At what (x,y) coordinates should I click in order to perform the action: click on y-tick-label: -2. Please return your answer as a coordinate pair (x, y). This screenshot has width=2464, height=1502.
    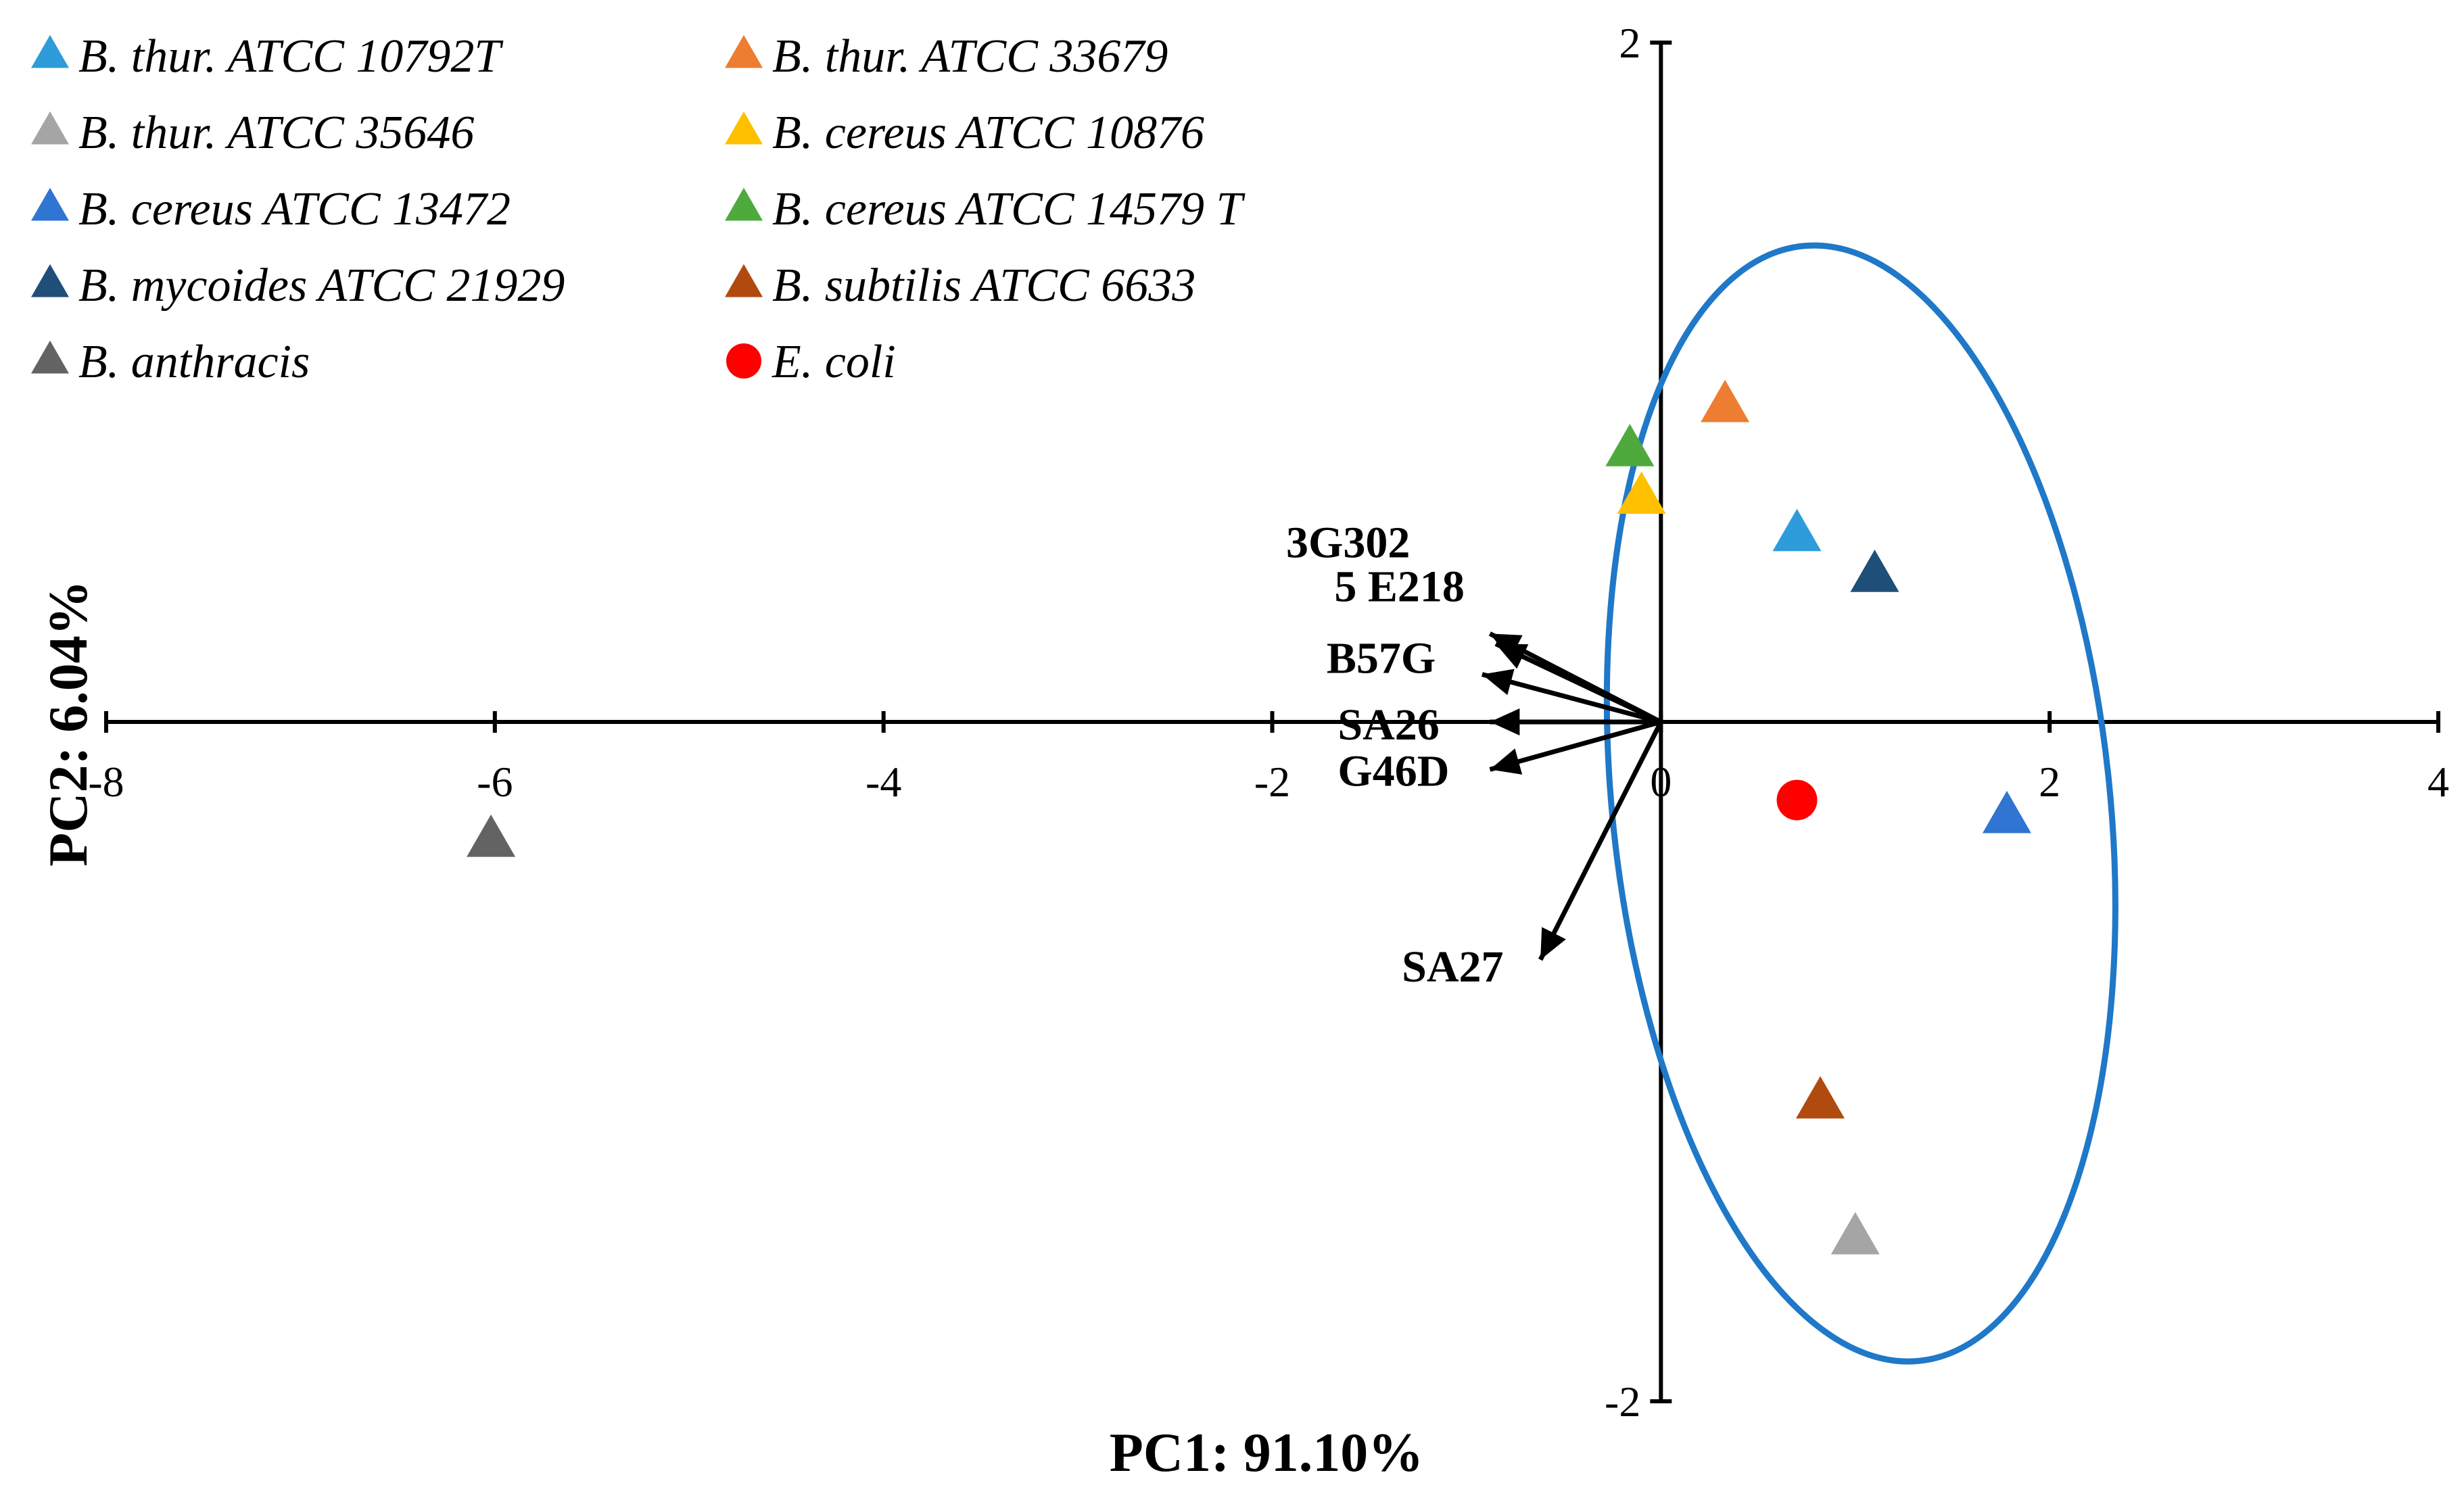
    Looking at the image, I should click on (1622, 1402).